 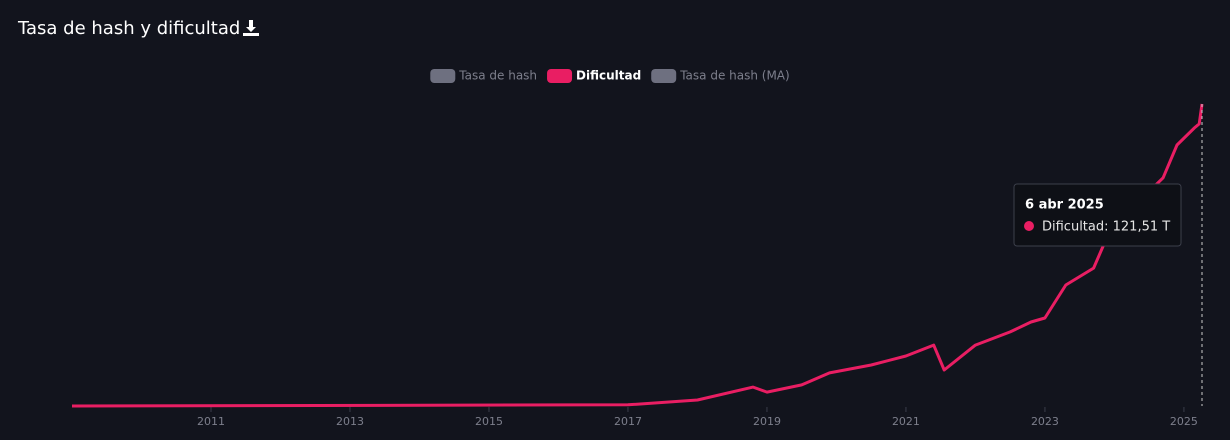 I want to click on tooltip-box, so click(x=1097, y=215).